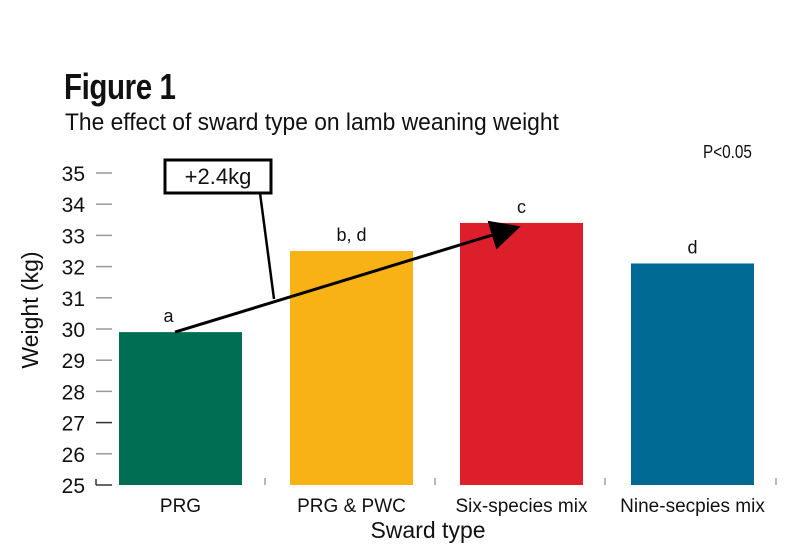 The width and height of the screenshot is (790, 550). What do you see at coordinates (73, 174) in the screenshot?
I see `y-tick-label: 35` at bounding box center [73, 174].